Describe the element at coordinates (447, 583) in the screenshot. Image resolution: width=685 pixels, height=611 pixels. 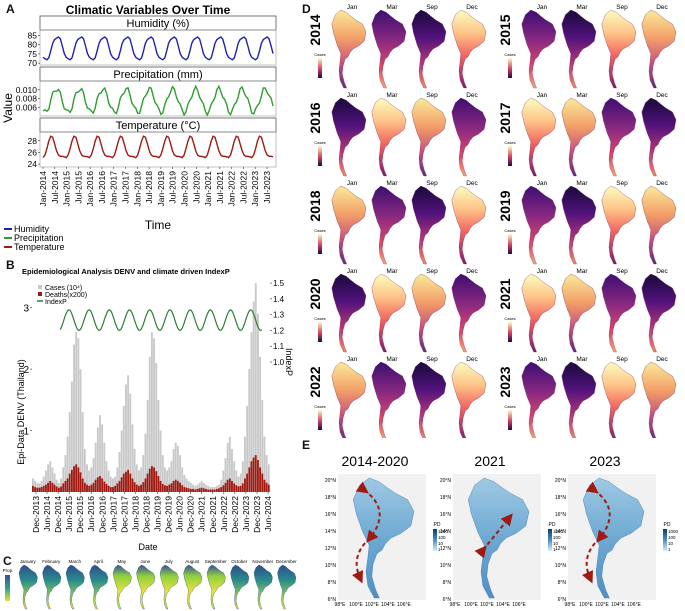
I see `lat-tick-label: 8°N` at that location.